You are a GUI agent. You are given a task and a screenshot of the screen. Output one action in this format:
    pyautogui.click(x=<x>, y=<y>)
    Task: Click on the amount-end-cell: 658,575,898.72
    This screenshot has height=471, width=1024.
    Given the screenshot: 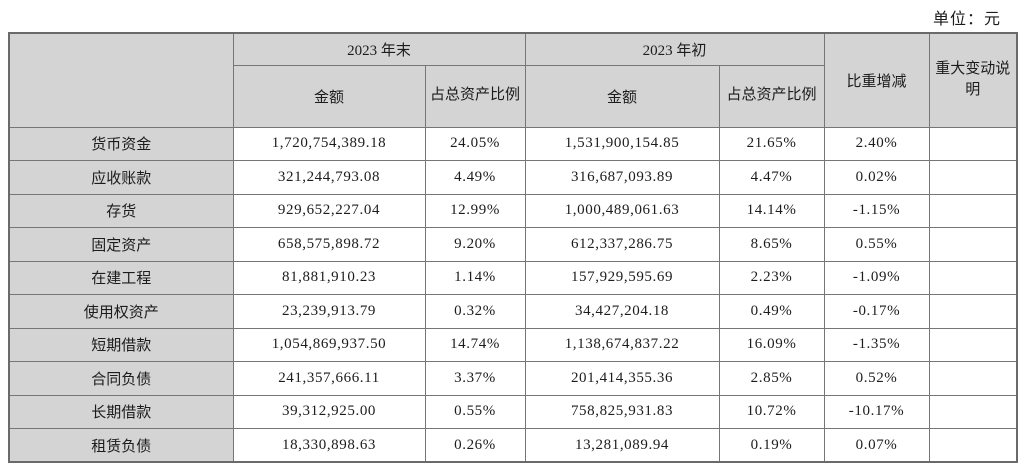 What is the action you would take?
    pyautogui.click(x=329, y=244)
    